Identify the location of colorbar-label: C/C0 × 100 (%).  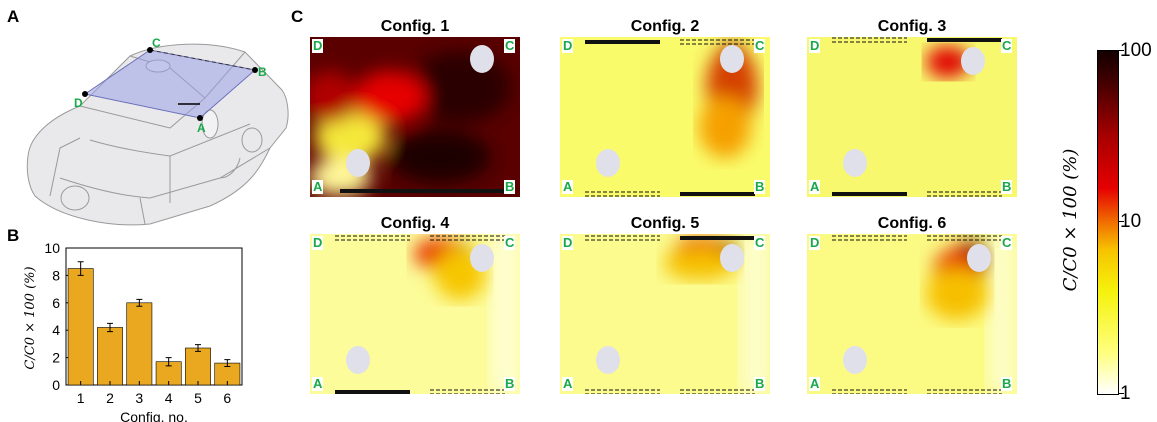
(1070, 220).